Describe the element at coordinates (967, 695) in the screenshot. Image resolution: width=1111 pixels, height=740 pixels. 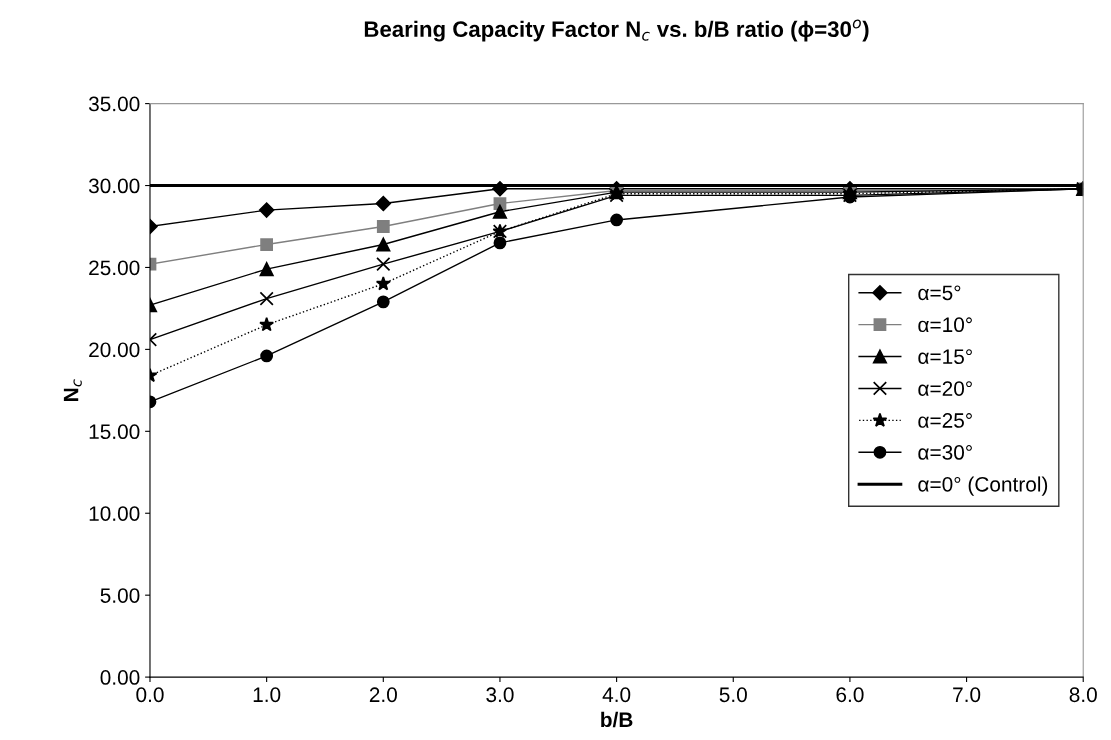
I see `x-tick-label: 7.0` at that location.